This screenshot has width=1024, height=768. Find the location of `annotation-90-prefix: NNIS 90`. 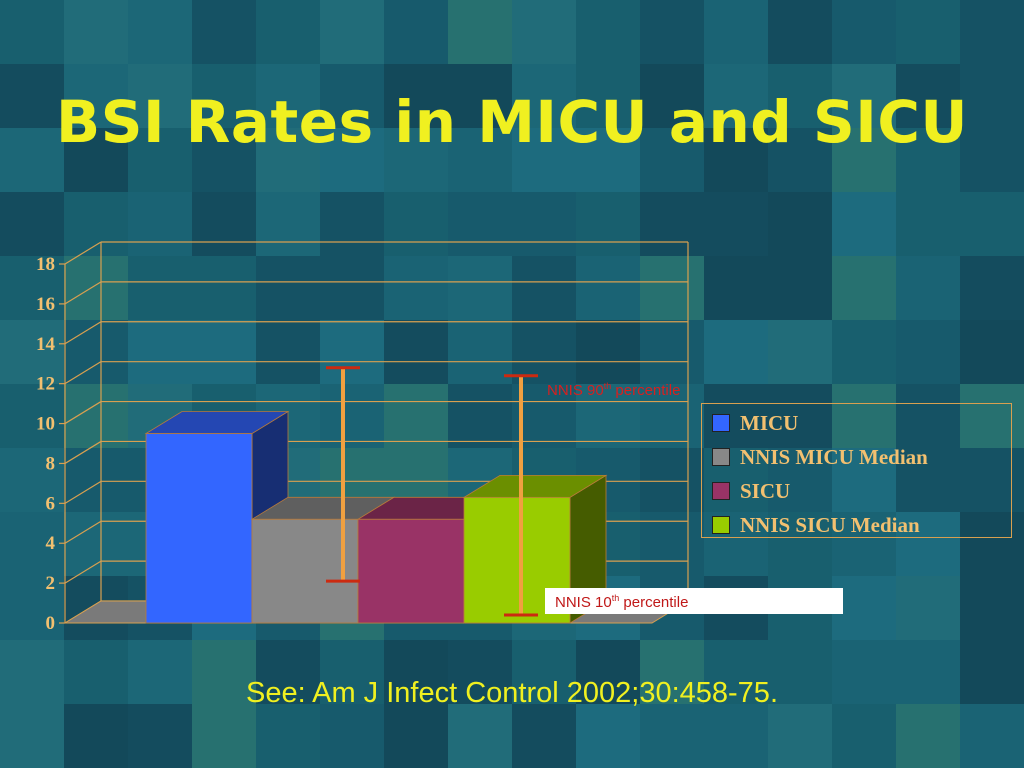

annotation-90-prefix: NNIS 90 is located at coordinates (575, 390).